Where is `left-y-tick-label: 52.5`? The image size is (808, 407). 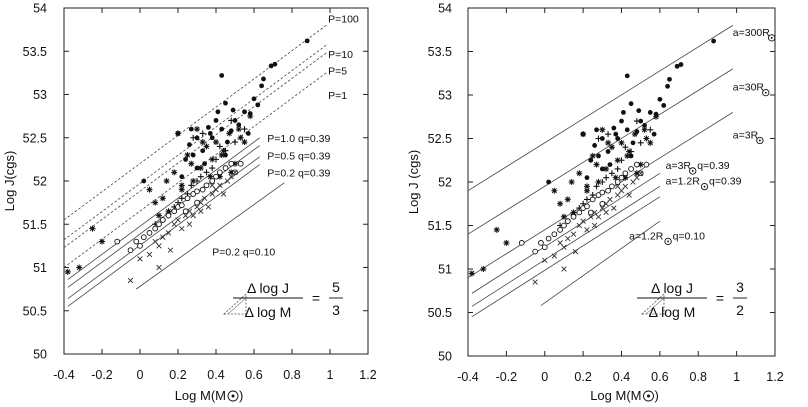 left-y-tick-label: 52.5 is located at coordinates (35, 138).